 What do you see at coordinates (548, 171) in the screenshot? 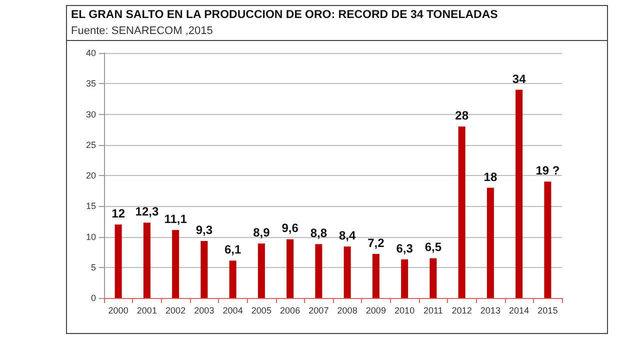
I see `data-label: 19 ?` at bounding box center [548, 171].